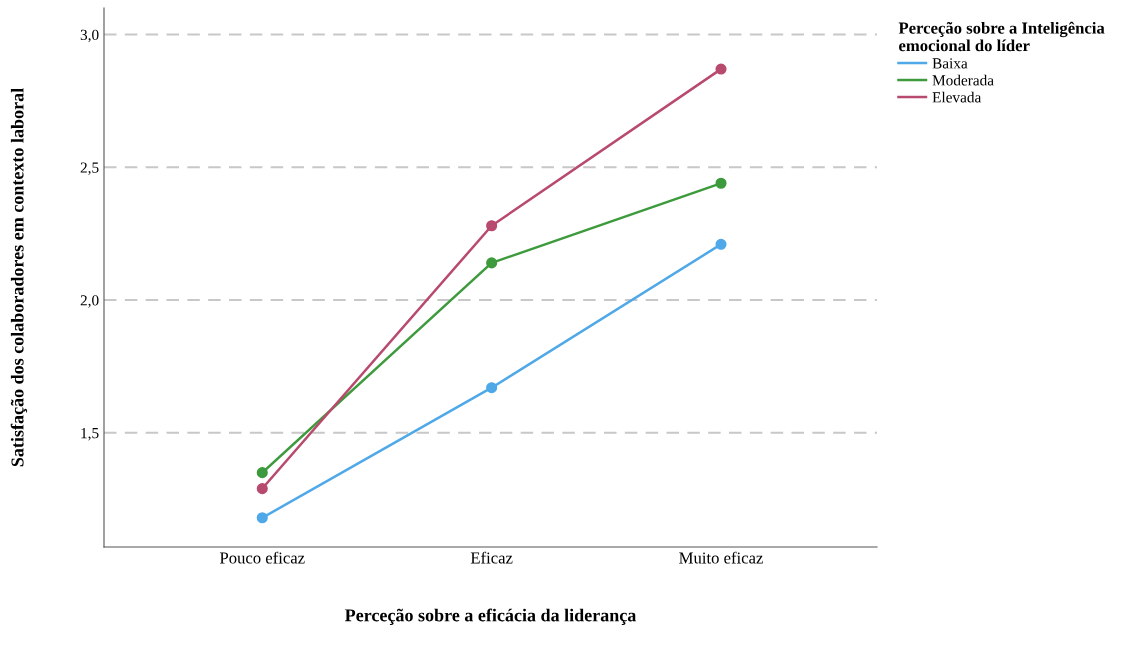 The image size is (1127, 645). Describe the element at coordinates (721, 557) in the screenshot. I see `x-tick-label: Muito eficaz` at that location.